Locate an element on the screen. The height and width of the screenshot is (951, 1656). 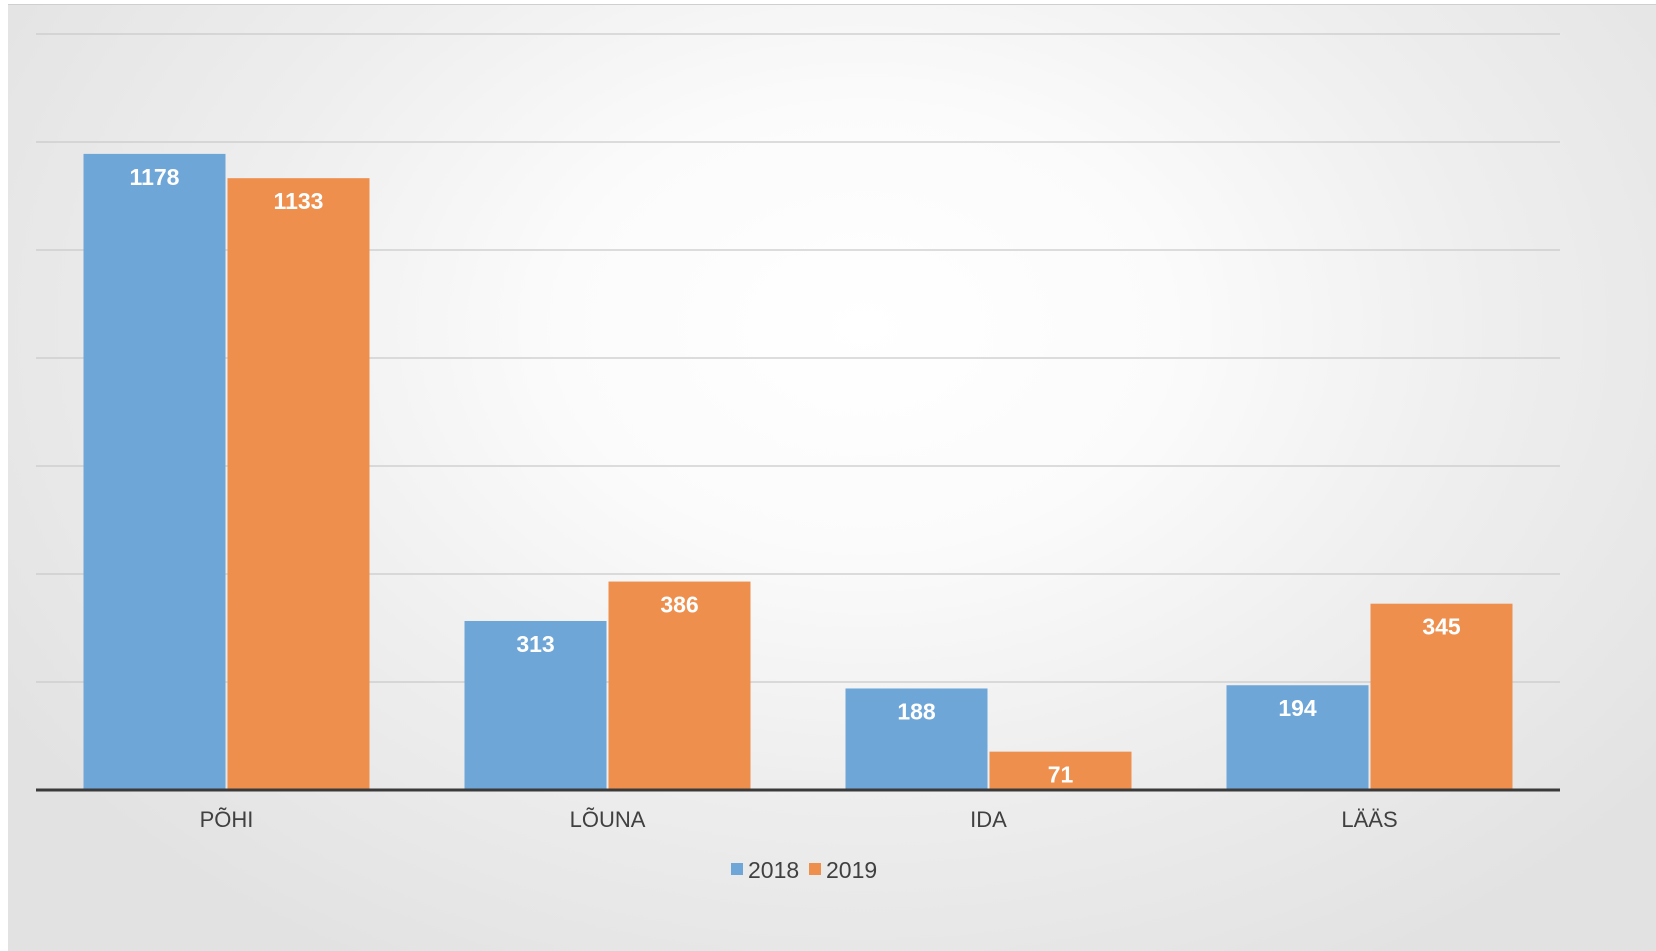
legend-label: 2018 is located at coordinates (773, 870).